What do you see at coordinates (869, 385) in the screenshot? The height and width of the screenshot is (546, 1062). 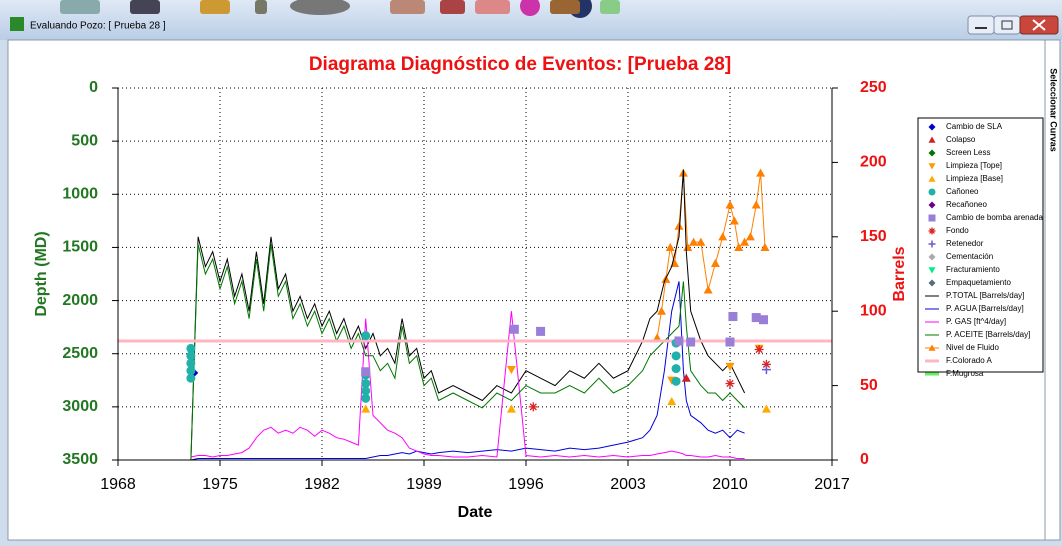 I see `y2-tick-label: 50` at bounding box center [869, 385].